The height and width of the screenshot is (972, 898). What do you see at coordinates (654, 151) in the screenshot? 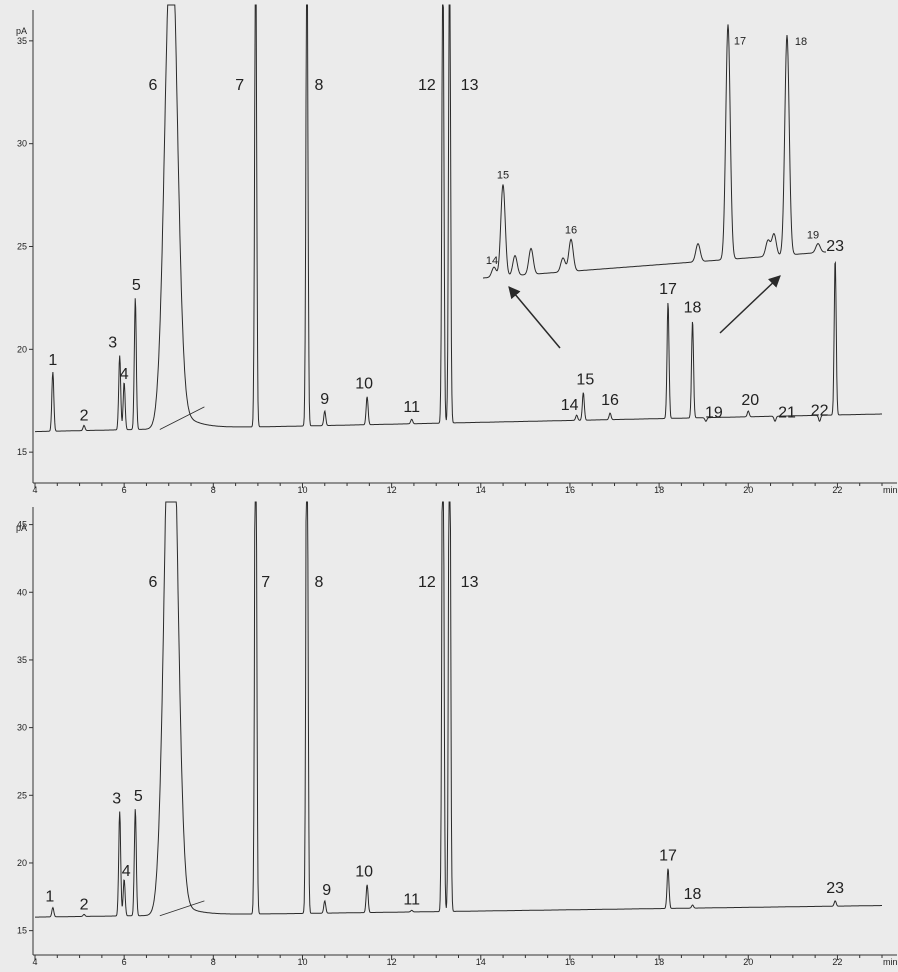
I see `inset-trace` at bounding box center [654, 151].